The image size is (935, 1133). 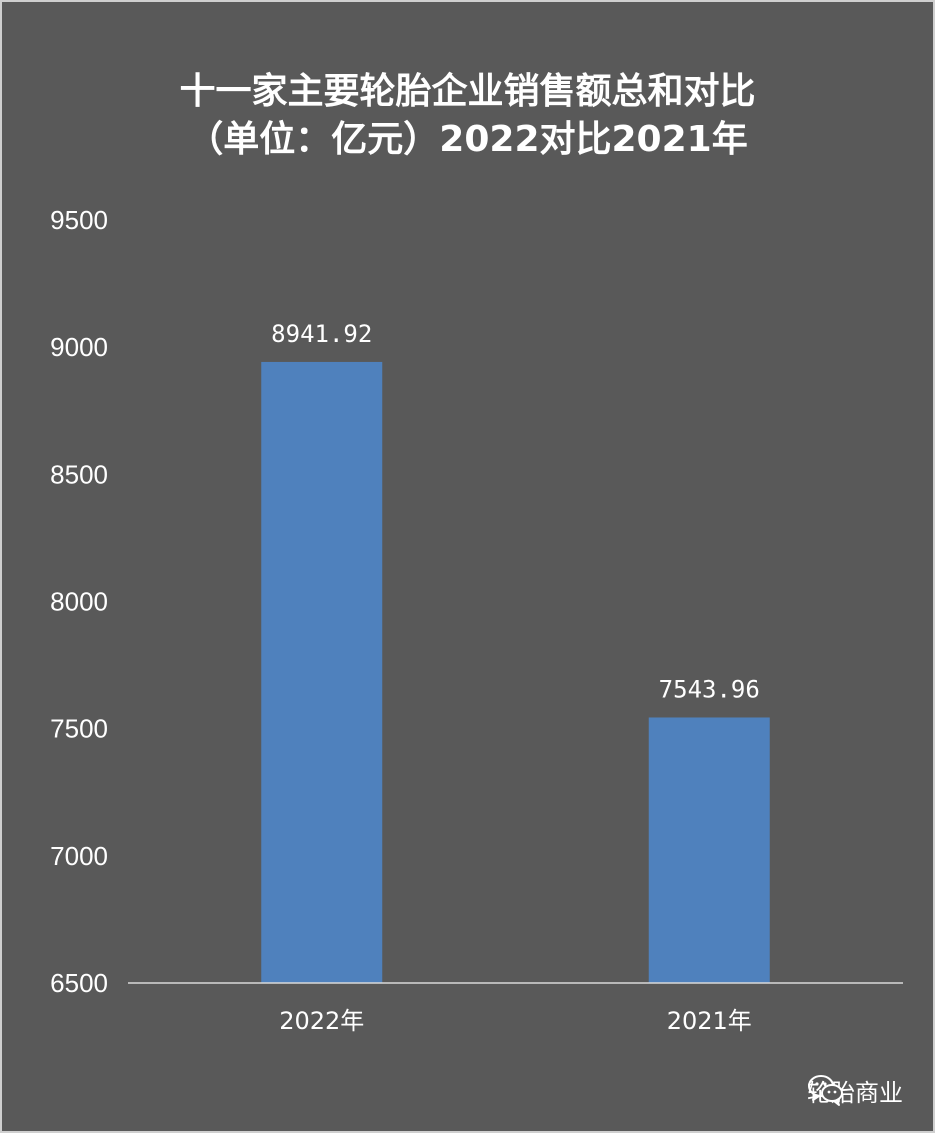 I want to click on y-tick-label: 7500, so click(x=79, y=729).